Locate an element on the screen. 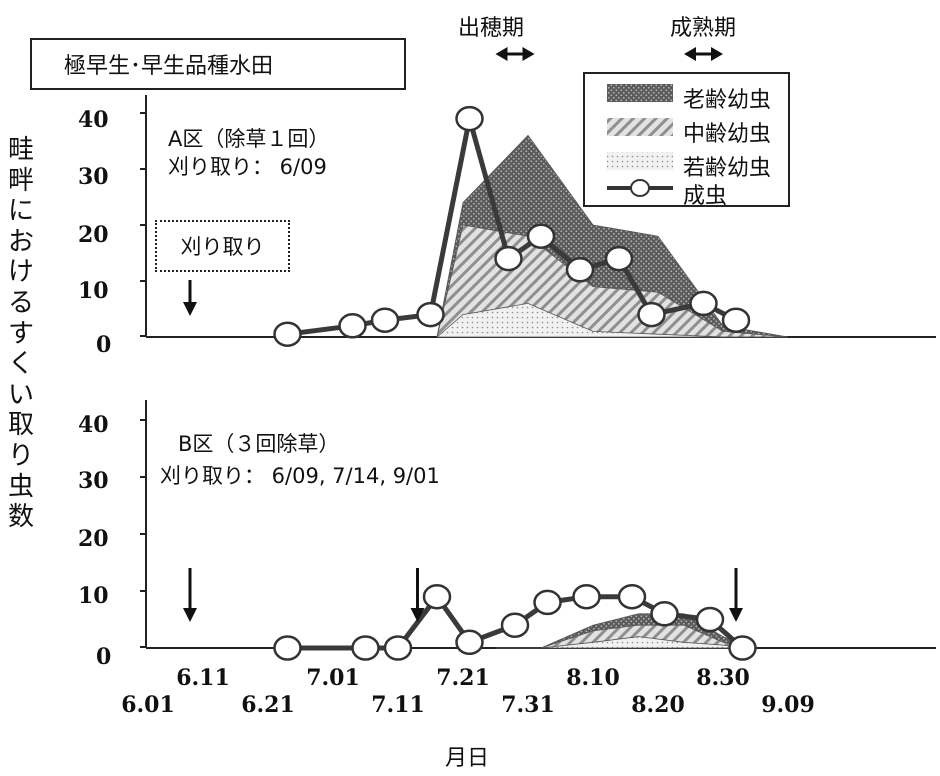 Image resolution: width=940 pixels, height=776 pixels. x-tick-label: 7.01 is located at coordinates (333, 678).